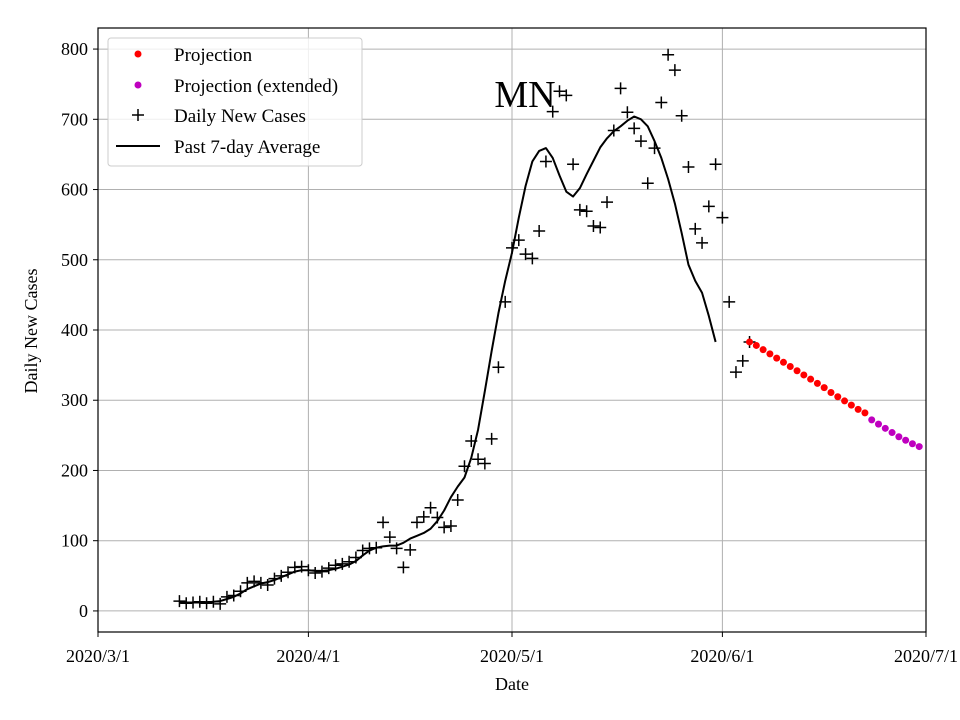  What do you see at coordinates (98, 656) in the screenshot?
I see `x-tick-label: 2020/3/1` at bounding box center [98, 656].